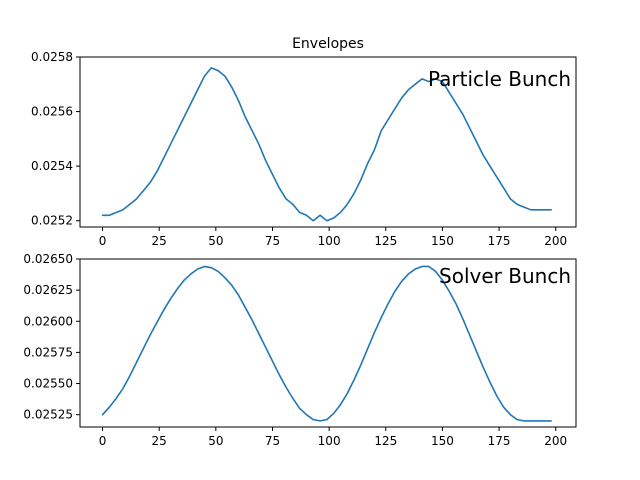  Describe the element at coordinates (48, 321) in the screenshot. I see `y-tick-label: 0.02600` at that location.